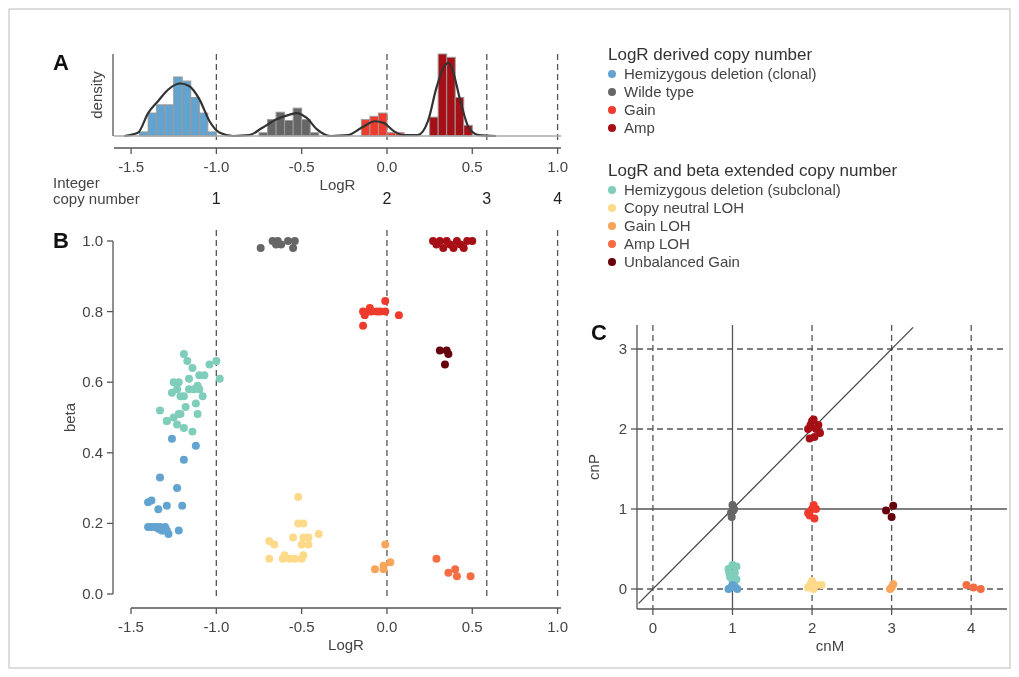 The height and width of the screenshot is (677, 1019). What do you see at coordinates (732, 189) in the screenshot?
I see `legend-label: Hemizygous deletion (subclonal)` at bounding box center [732, 189].